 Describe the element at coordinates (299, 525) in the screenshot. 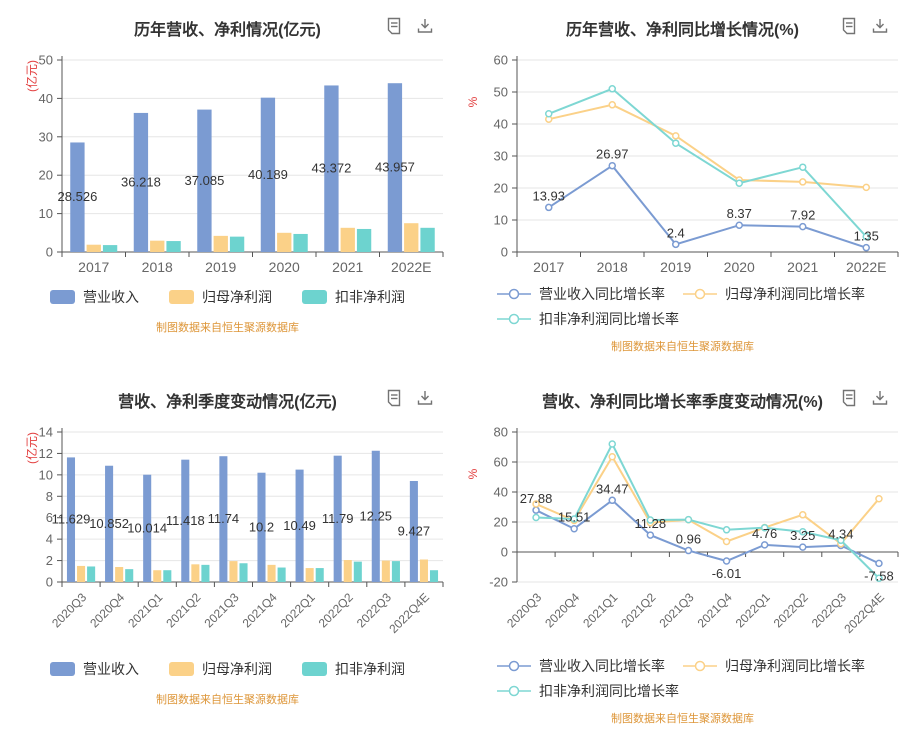

I see `svg-text: 10.49` at that location.